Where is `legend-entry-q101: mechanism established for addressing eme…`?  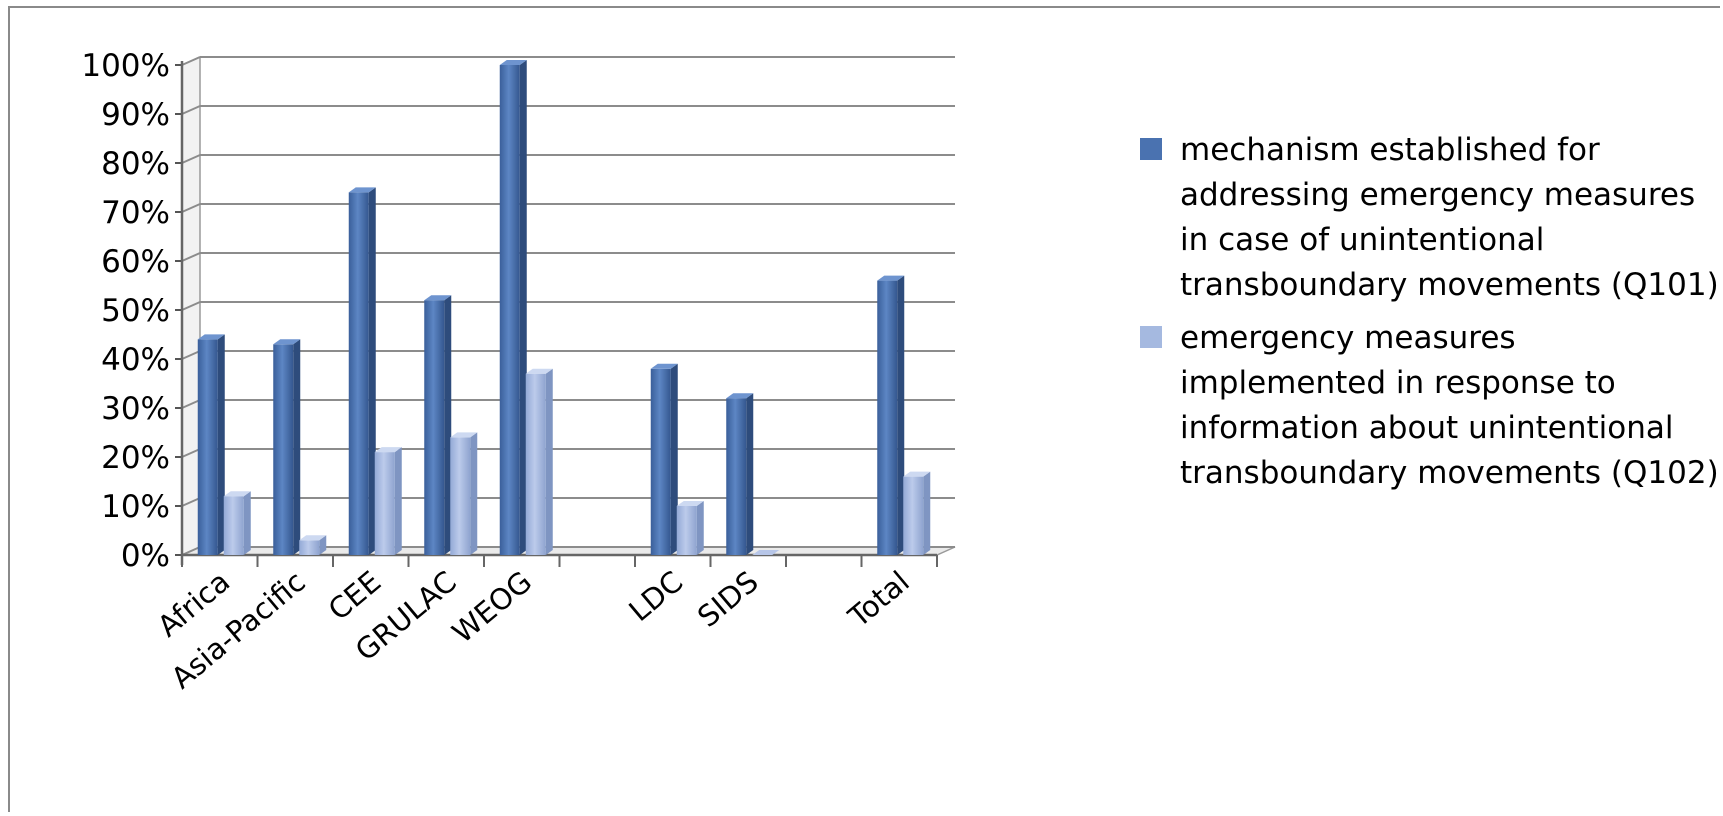
legend-entry-q101: mechanism established for addressing eme… is located at coordinates (1430, 218).